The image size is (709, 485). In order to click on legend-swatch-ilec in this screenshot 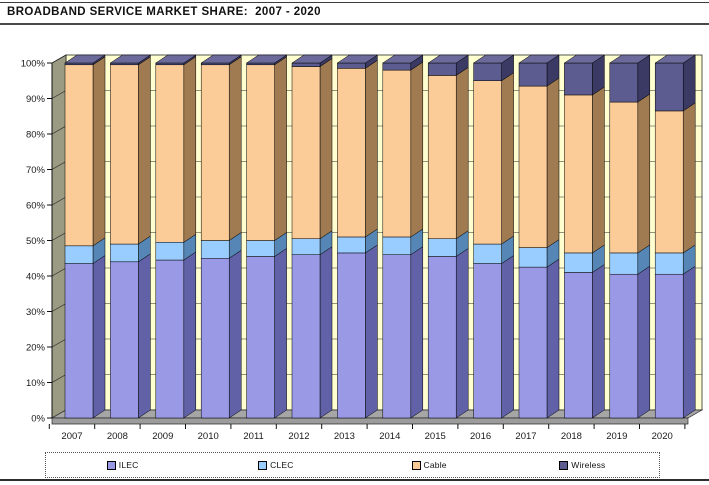, I will do `click(111, 465)`.